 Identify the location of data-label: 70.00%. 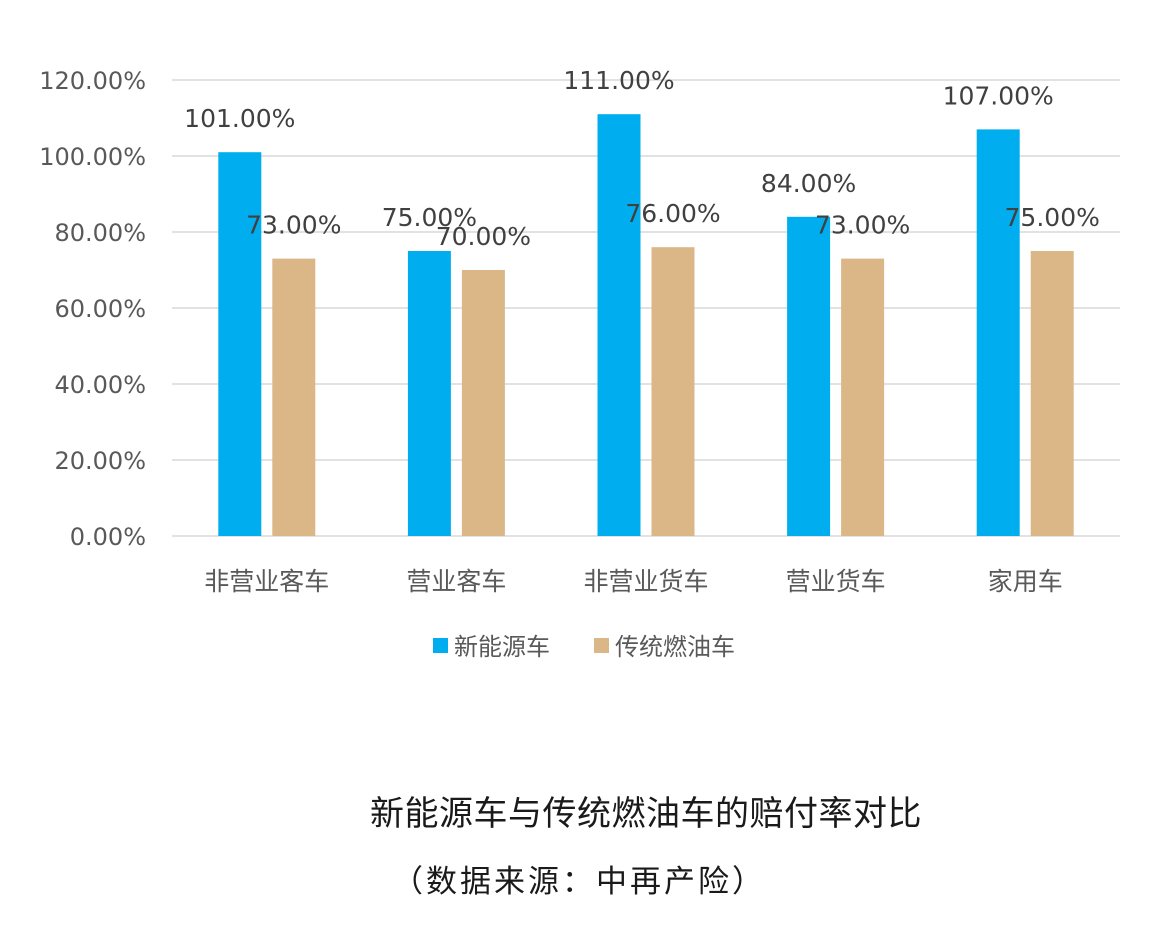
(483, 236).